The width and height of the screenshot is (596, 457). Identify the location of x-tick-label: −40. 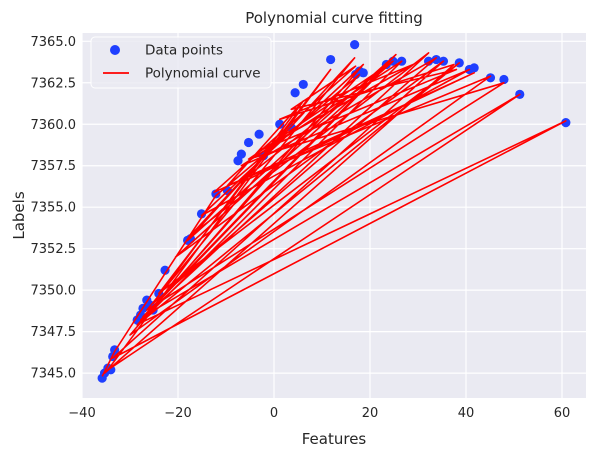
(81, 413).